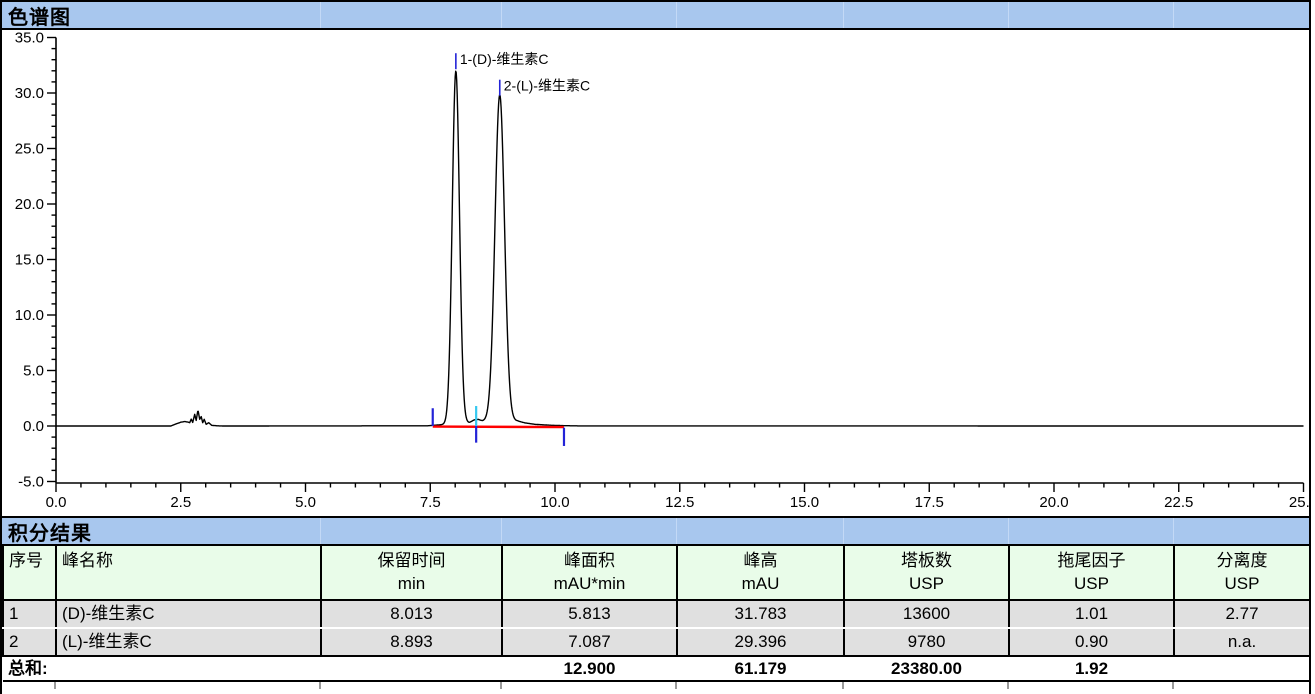  Describe the element at coordinates (926, 668) in the screenshot. I see `sum-plates: 23380.00` at that location.